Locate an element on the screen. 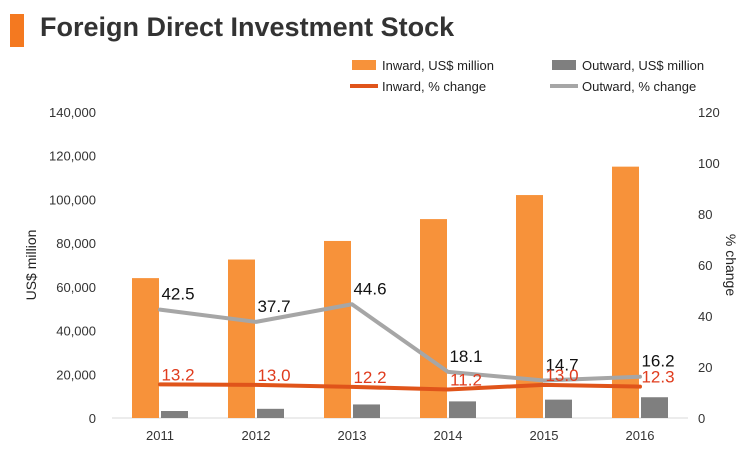 This screenshot has width=750, height=450. y-tick-label-right: 40 is located at coordinates (705, 316).